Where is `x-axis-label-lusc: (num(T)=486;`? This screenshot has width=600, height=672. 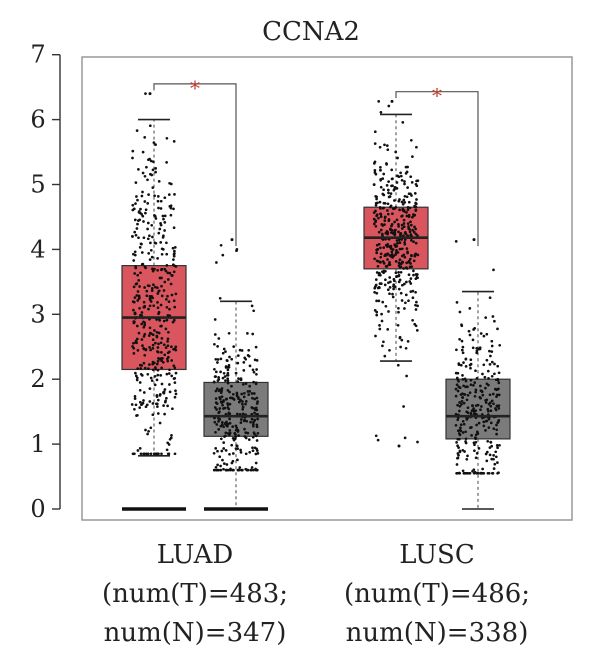 x-axis-label-lusc: (num(T)=486; is located at coordinates (437, 594).